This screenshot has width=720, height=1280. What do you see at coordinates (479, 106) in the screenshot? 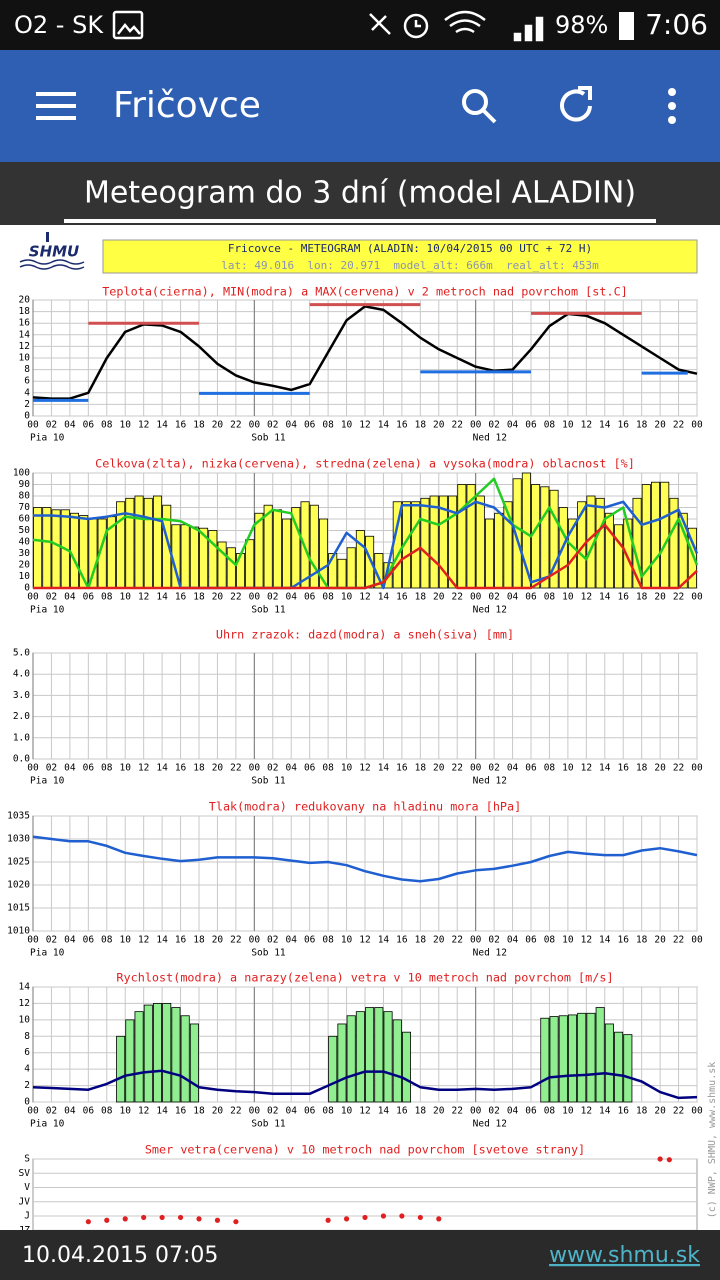
I see `search-button` at bounding box center [479, 106].